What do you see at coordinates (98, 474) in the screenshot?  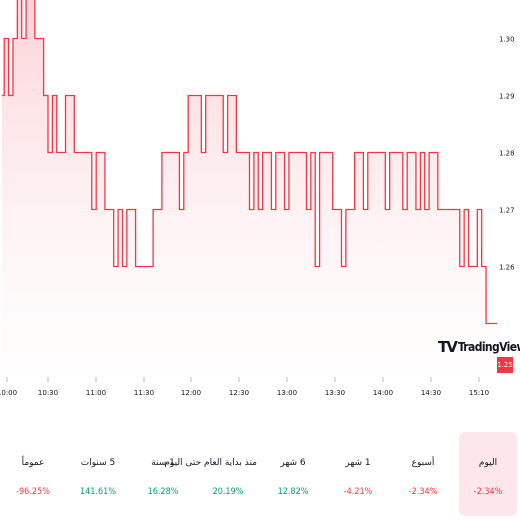 I see `period-5-years: 5 سنوات 141.61%` at bounding box center [98, 474].